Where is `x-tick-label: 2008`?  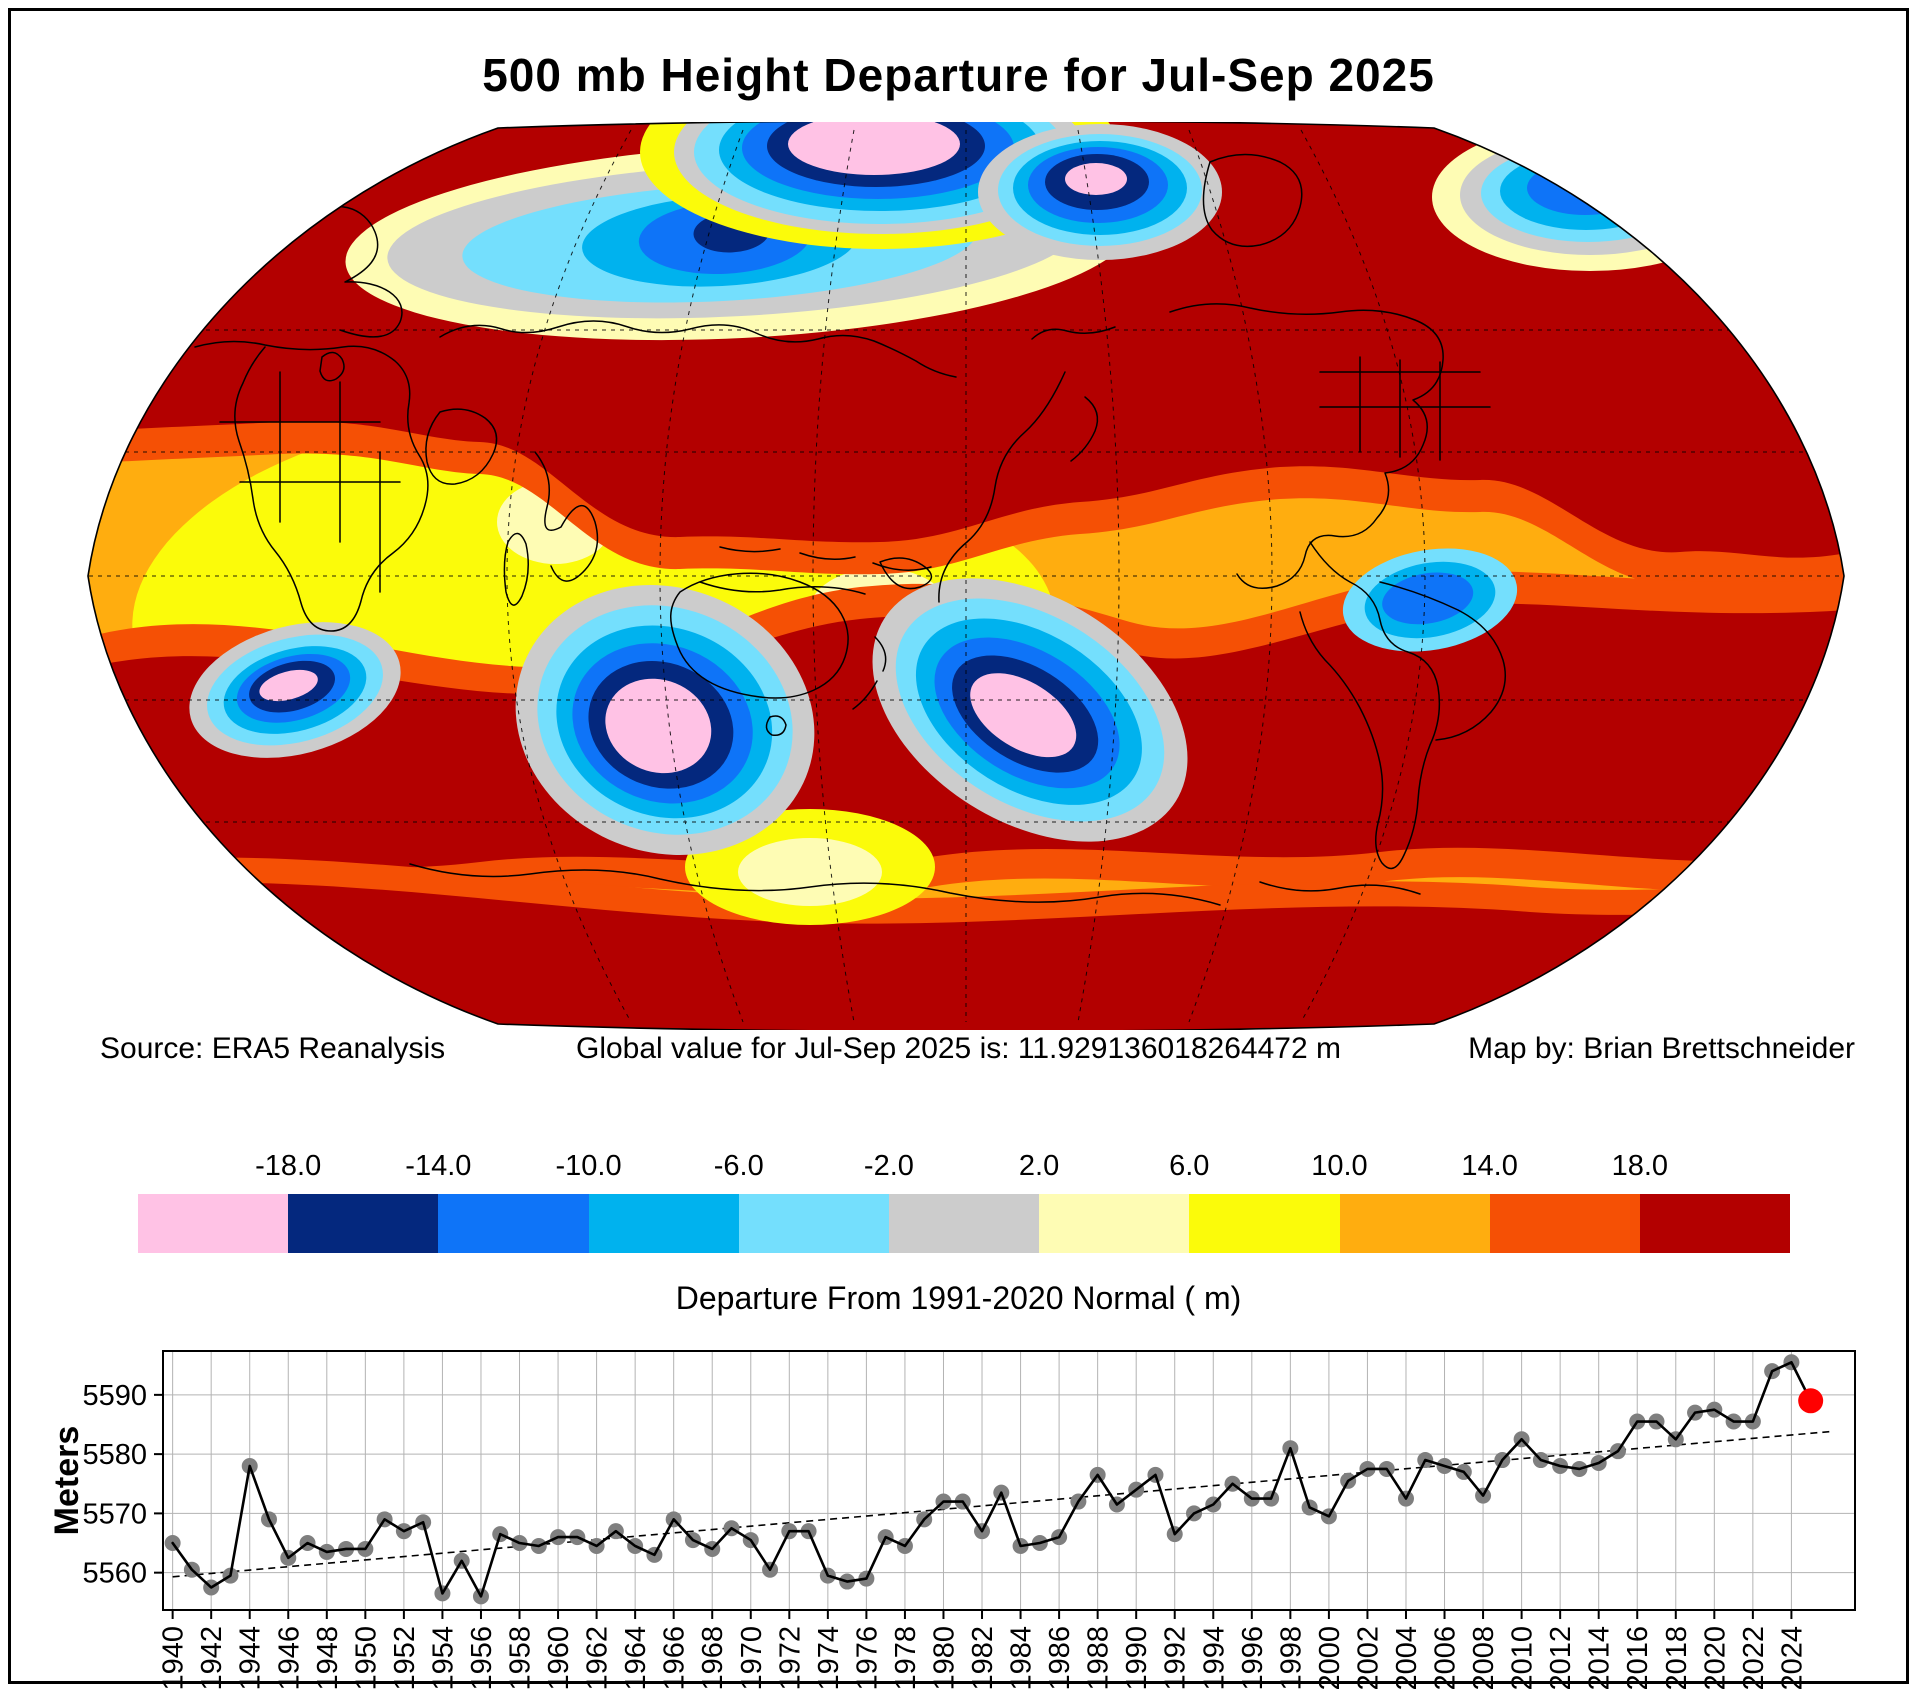
x-tick-label: 2008 is located at coordinates (1484, 1658).